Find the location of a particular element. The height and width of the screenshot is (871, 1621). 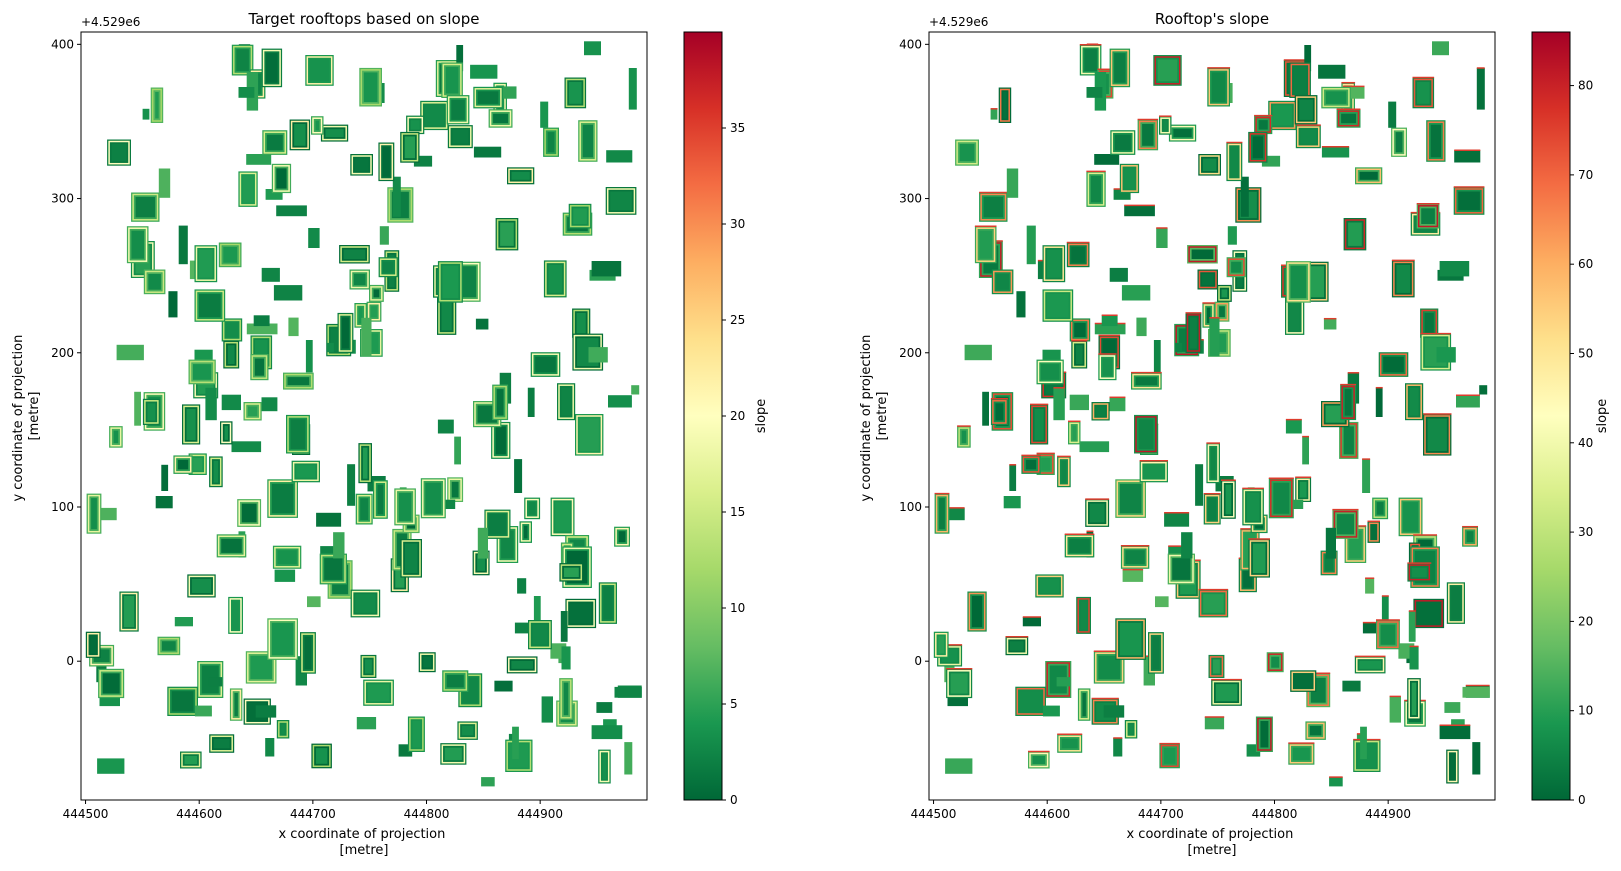

colorbar-ticks: 0 10 20 30 40 50 60 70 80 is located at coordinates (1581, 443).